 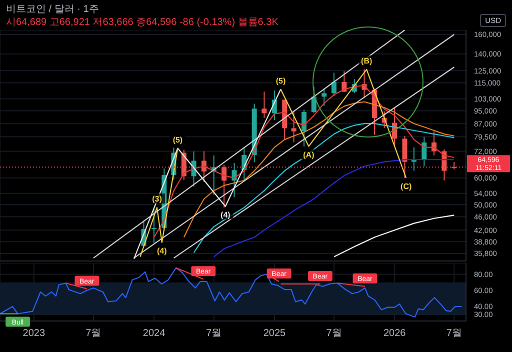 What do you see at coordinates (366, 61) in the screenshot?
I see `annotation: (B)` at bounding box center [366, 61].